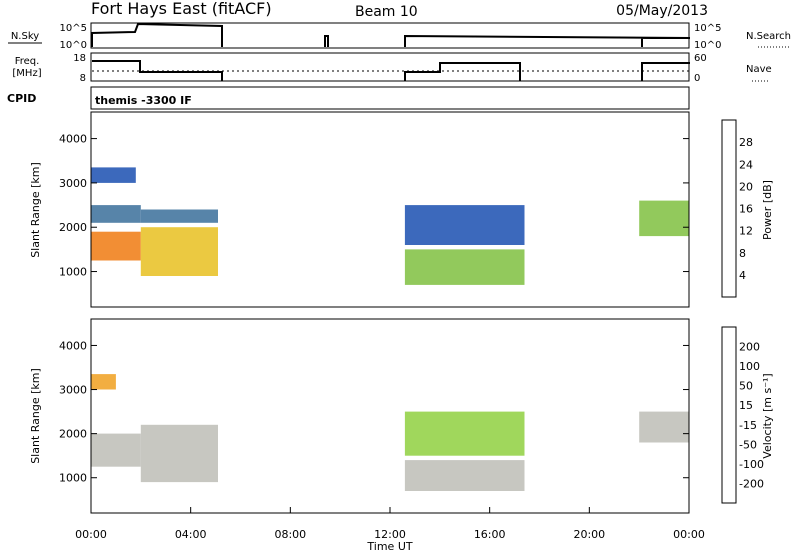 The image size is (800, 554). Describe the element at coordinates (742, 275) in the screenshot. I see `power-colorbar-tick-0: 4` at that location.